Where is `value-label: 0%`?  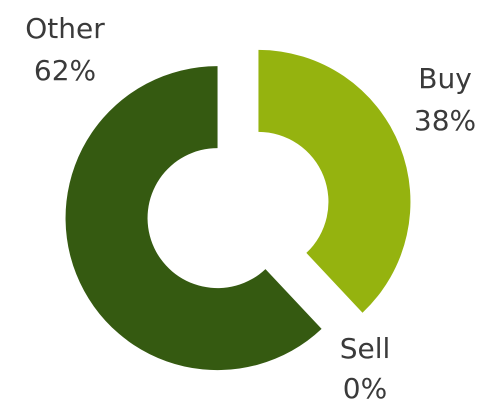 value-label: 0% is located at coordinates (365, 388).